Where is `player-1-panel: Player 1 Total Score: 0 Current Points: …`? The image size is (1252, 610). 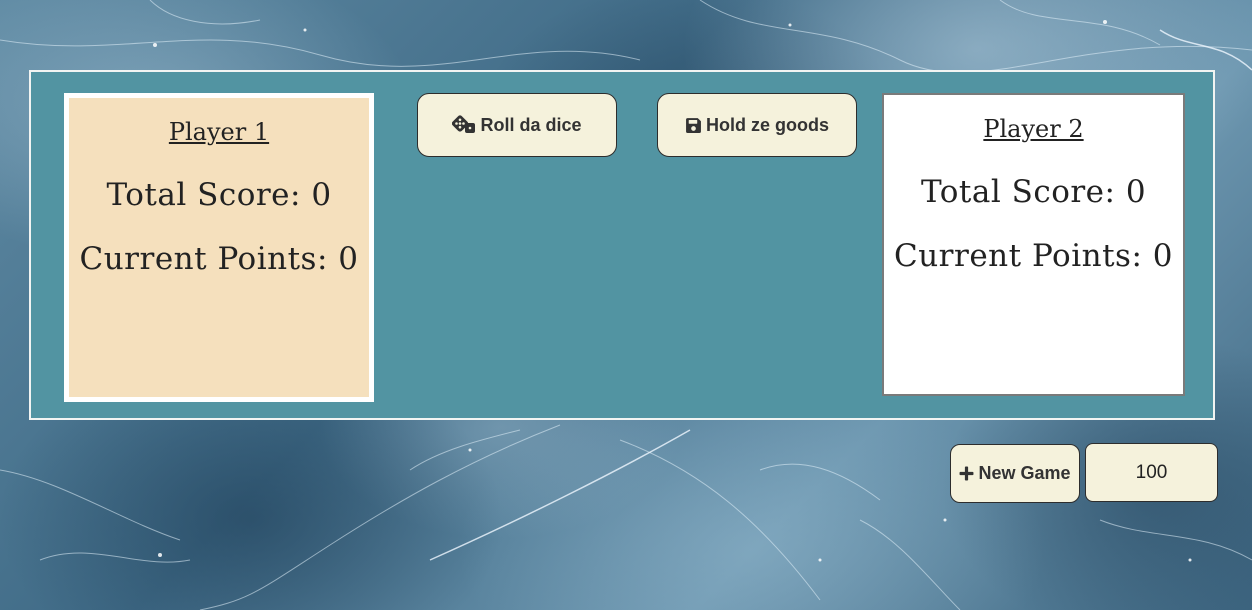
player-1-panel: Player 1 Total Score: 0 Current Points: … is located at coordinates (219, 247).